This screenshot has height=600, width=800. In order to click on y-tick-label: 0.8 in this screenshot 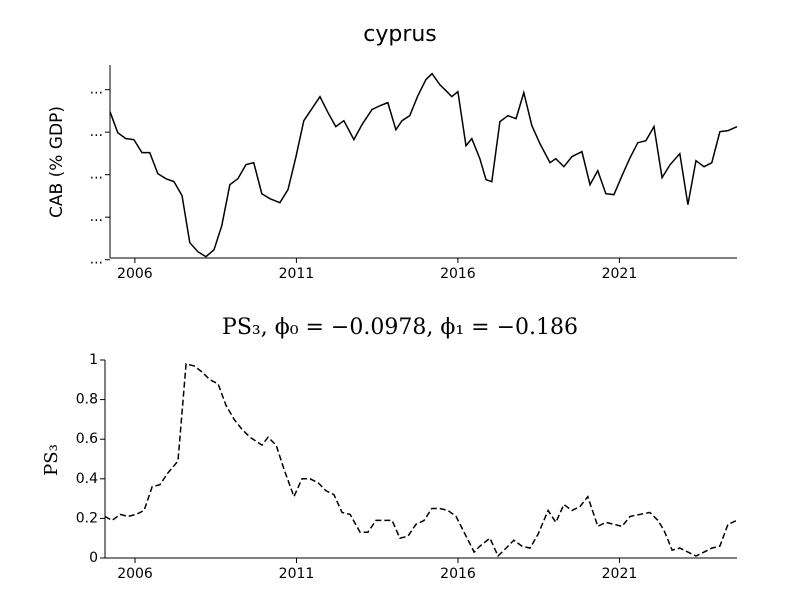, I will do `click(87, 400)`.